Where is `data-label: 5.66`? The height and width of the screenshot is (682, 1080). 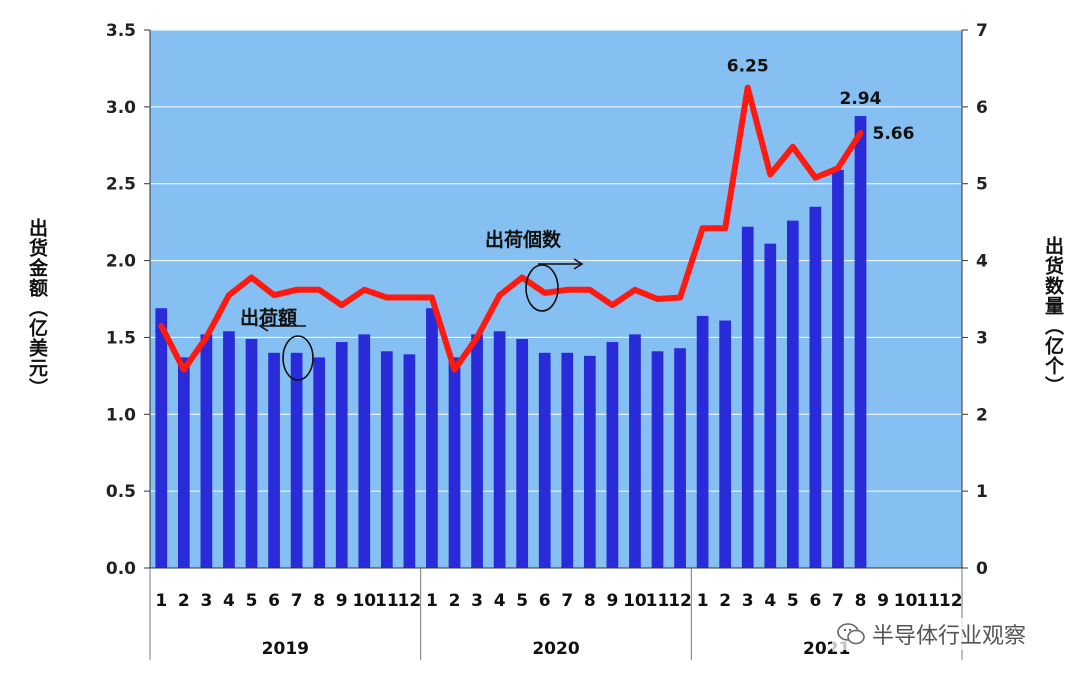
data-label: 5.66 is located at coordinates (894, 134).